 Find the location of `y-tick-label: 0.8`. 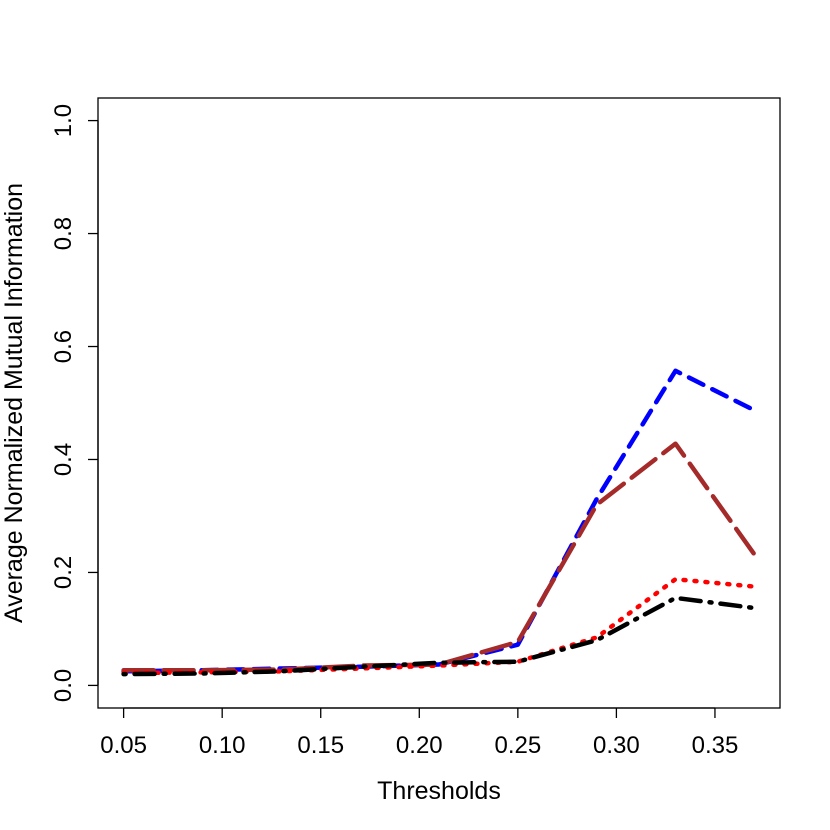

y-tick-label: 0.8 is located at coordinates (63, 233).